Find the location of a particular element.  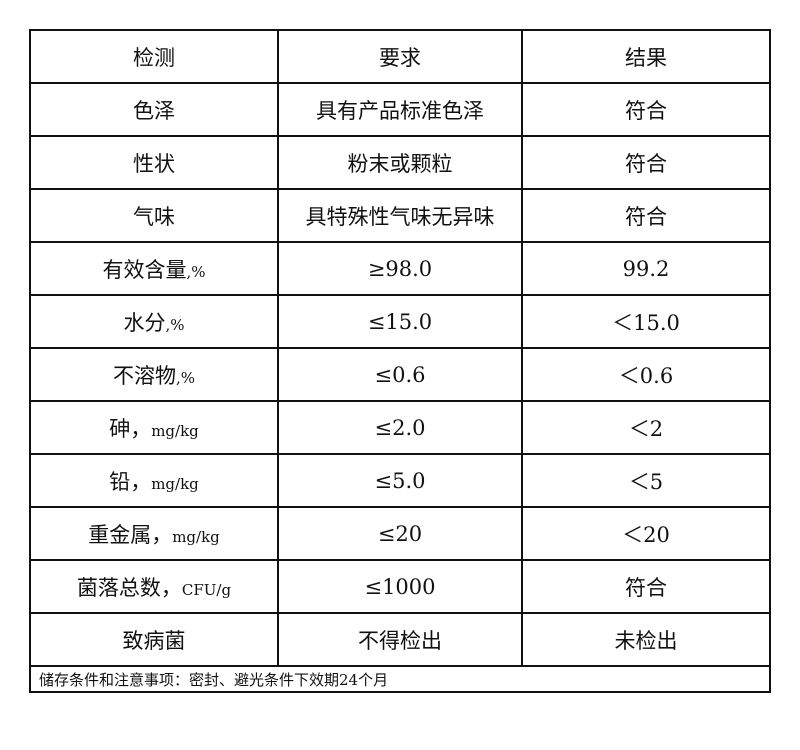

item-name: 性状 is located at coordinates (154, 163).